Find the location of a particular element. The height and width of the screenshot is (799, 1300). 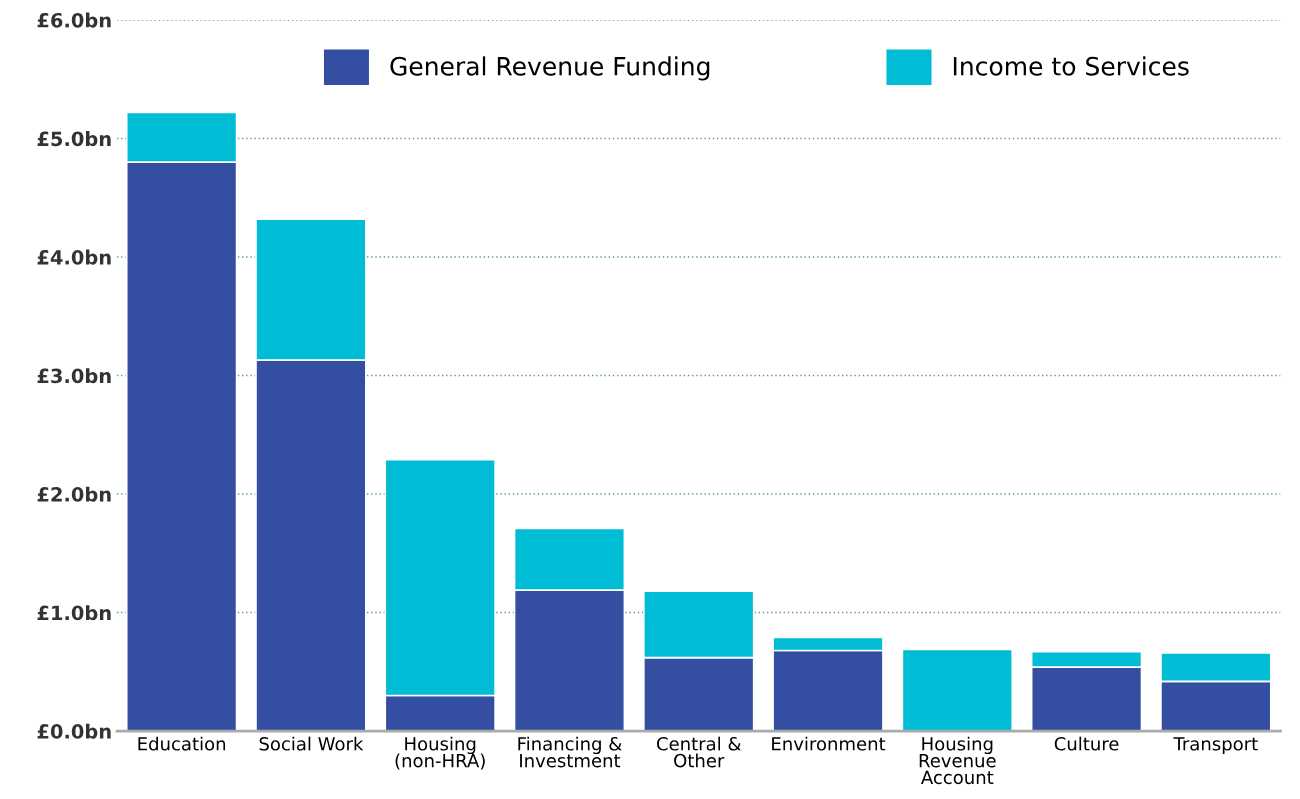

x-tick-label: Culture is located at coordinates (1086, 743).